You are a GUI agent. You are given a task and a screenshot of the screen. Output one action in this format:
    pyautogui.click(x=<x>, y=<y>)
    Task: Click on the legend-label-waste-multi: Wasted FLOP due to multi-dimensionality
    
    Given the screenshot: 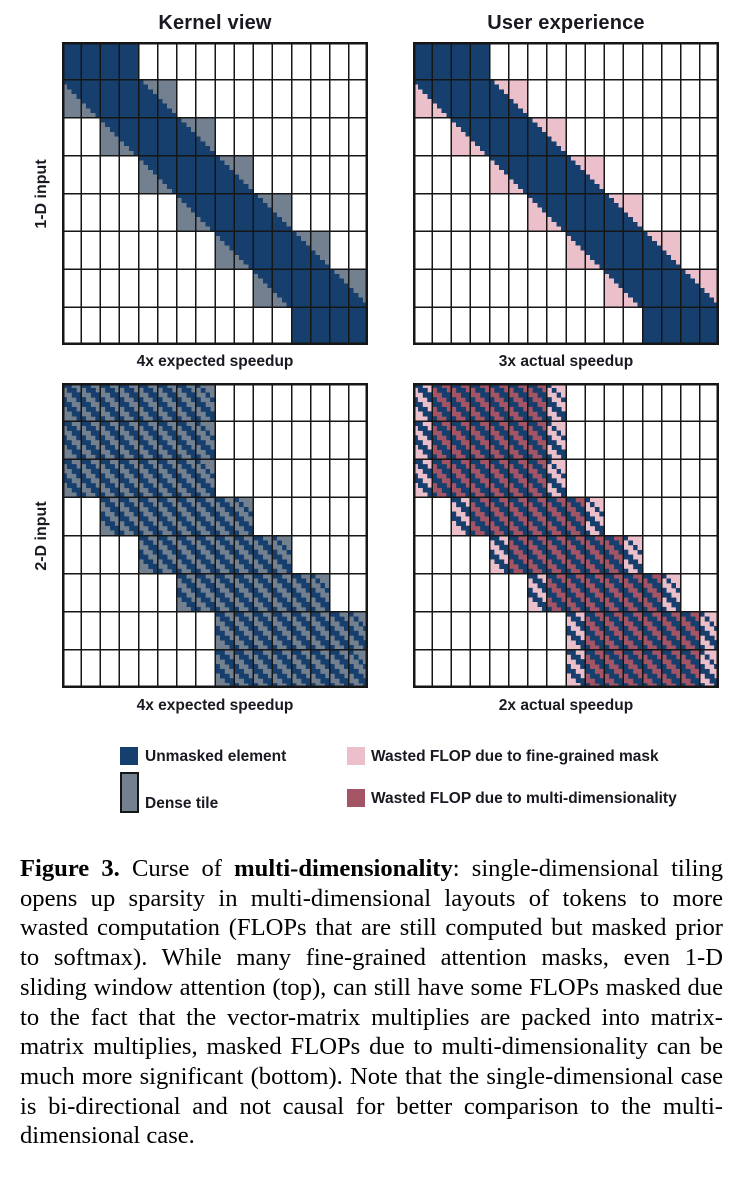 What is the action you would take?
    pyautogui.click(x=524, y=798)
    